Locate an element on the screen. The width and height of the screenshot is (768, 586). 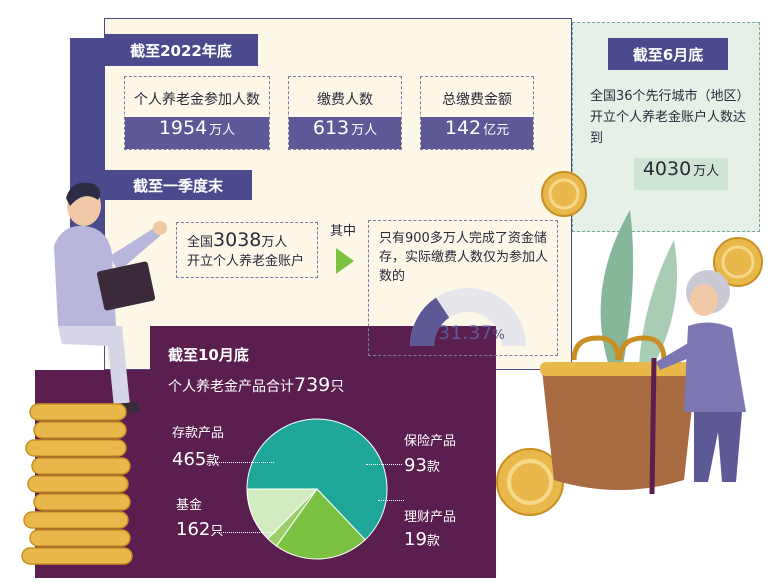
pie-number-insurance: 93 is located at coordinates (415, 465).